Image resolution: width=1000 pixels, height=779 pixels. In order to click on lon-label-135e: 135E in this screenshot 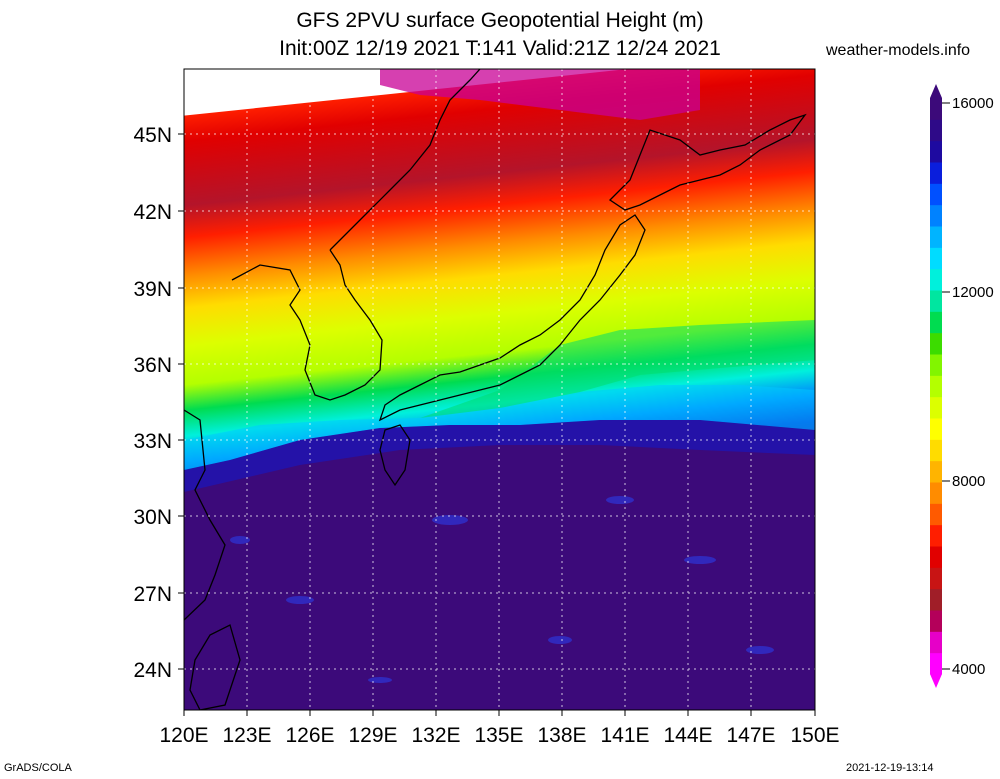, I will do `click(498, 735)`.